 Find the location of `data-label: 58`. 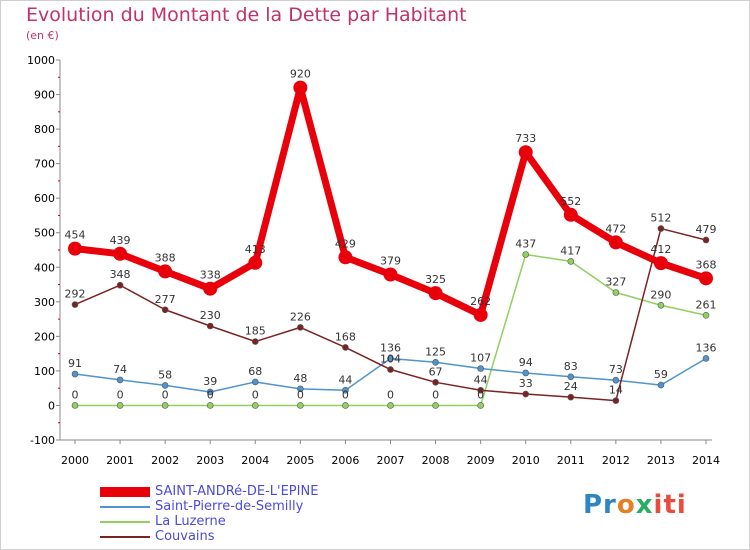

data-label: 58 is located at coordinates (165, 374).